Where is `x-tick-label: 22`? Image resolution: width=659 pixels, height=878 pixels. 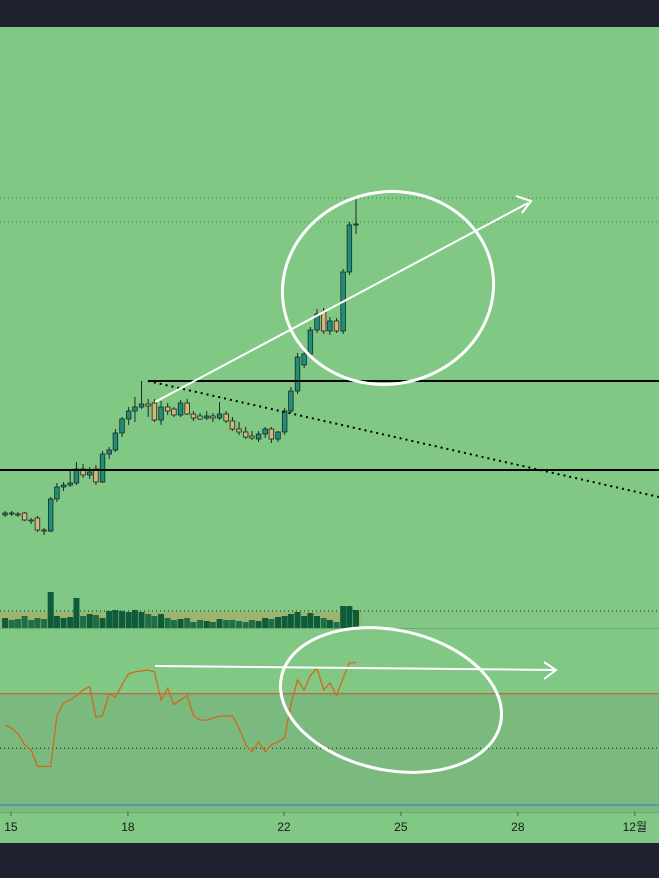
x-tick-label: 22 is located at coordinates (284, 827).